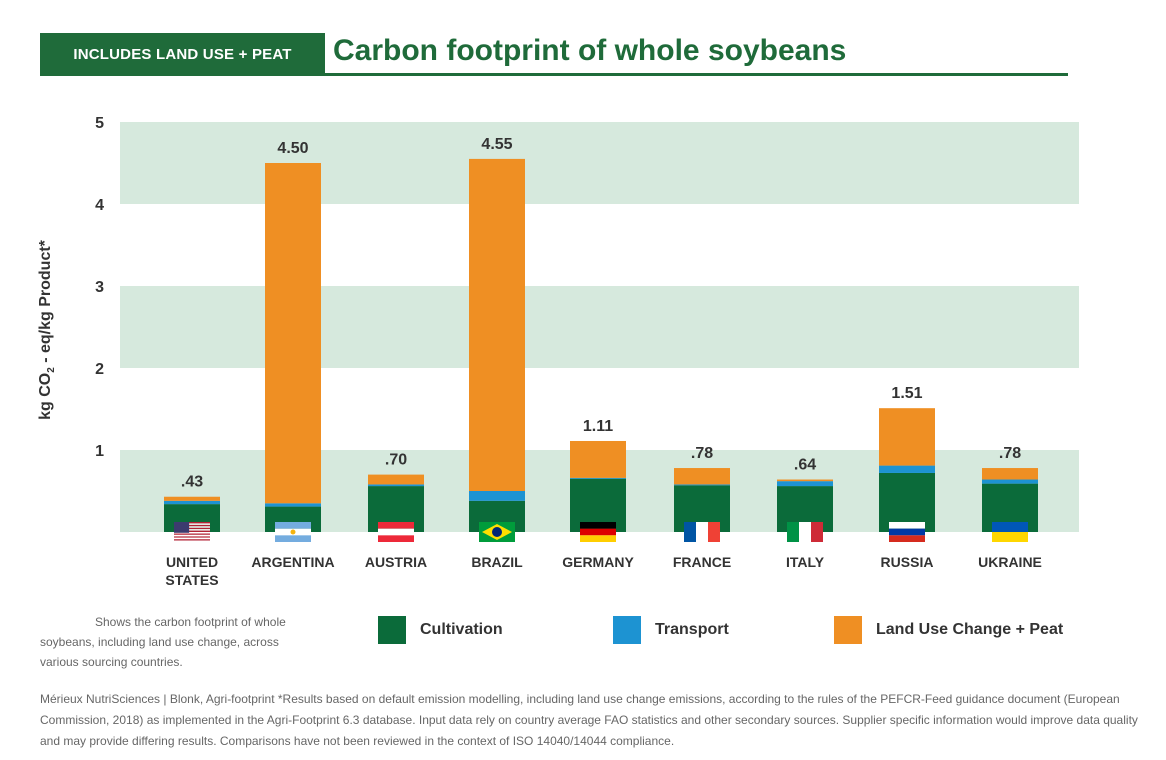 Image resolution: width=1166 pixels, height=760 pixels. Describe the element at coordinates (848, 630) in the screenshot. I see `legend-swatch-land-use` at that location.